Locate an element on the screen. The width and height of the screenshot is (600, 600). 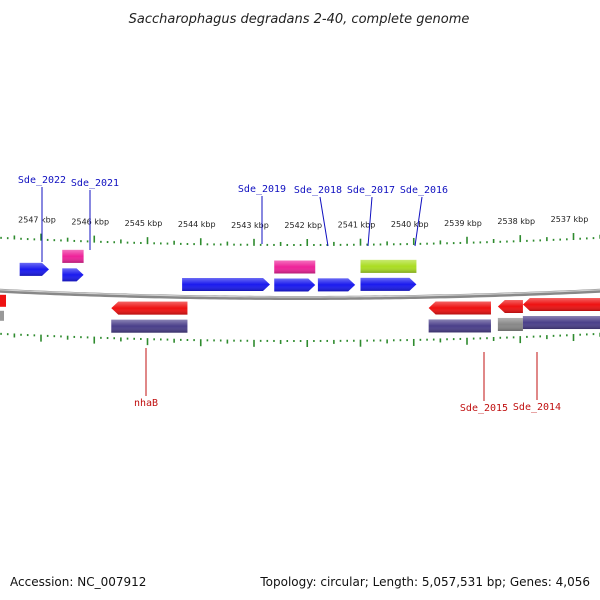
rna-sde-2021 is located at coordinates (73, 256).